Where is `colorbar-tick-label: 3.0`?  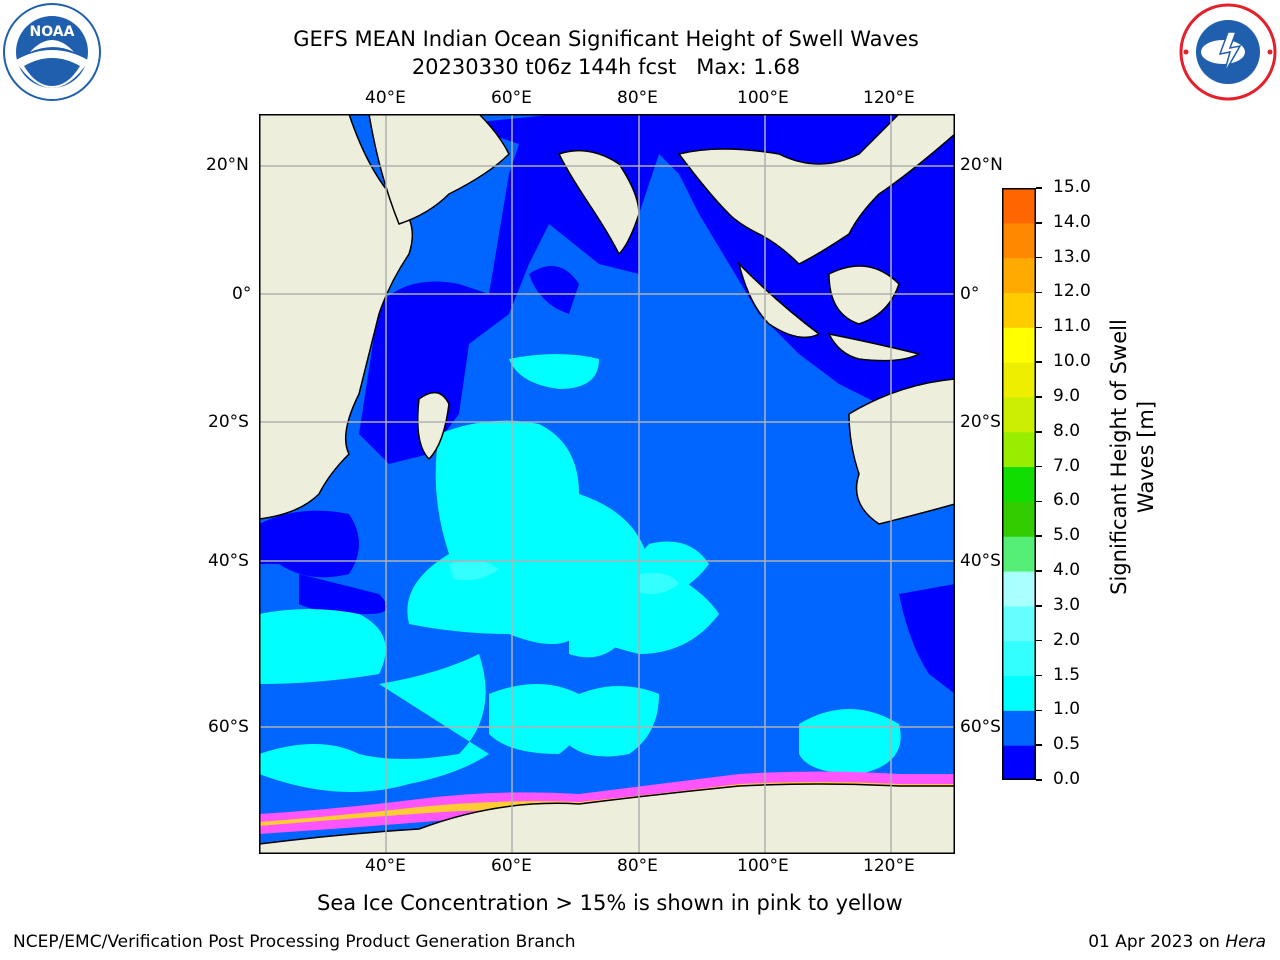 colorbar-tick-label: 3.0 is located at coordinates (1067, 604).